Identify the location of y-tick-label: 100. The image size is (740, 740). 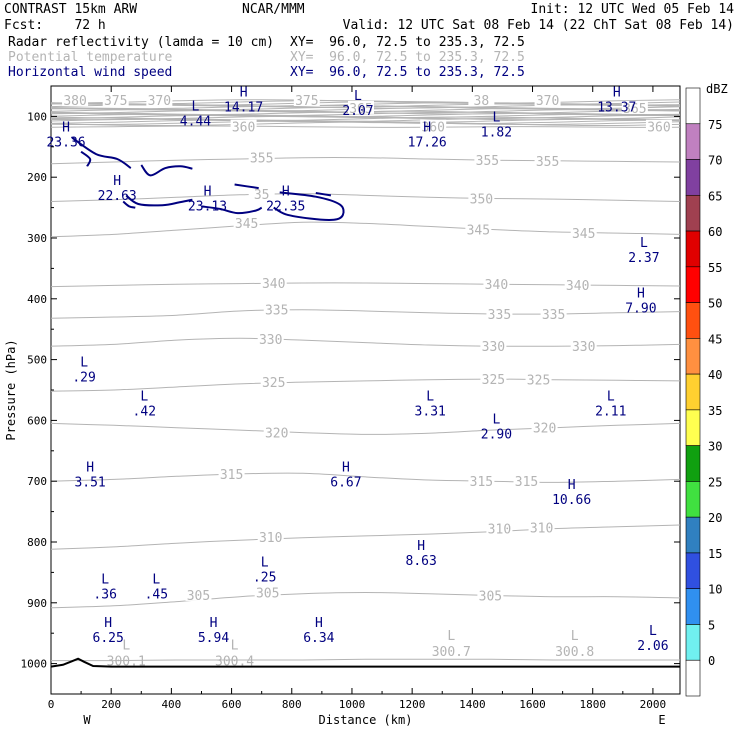
(37, 116).